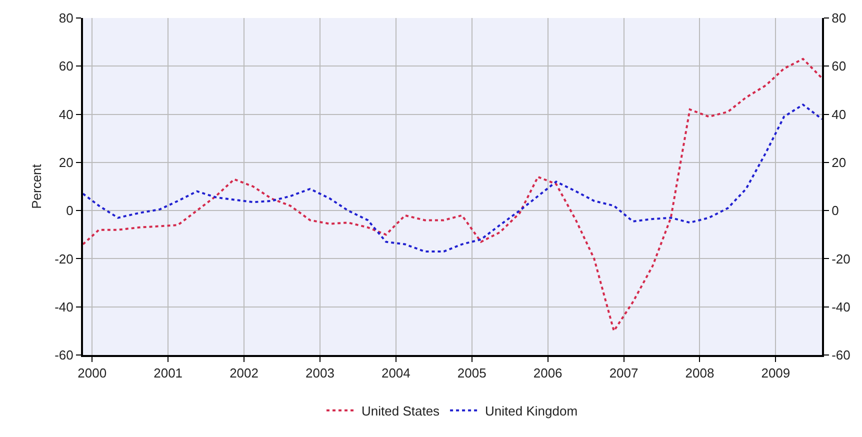 Image resolution: width=862 pixels, height=437 pixels. Describe the element at coordinates (70, 210) in the screenshot. I see `y-tick-label: 0` at that location.